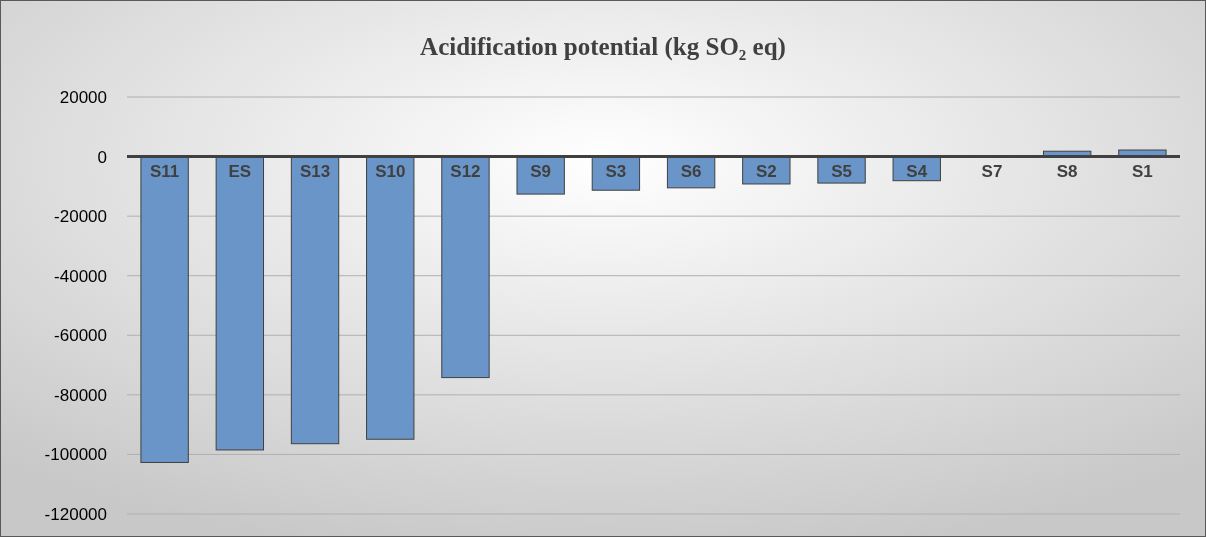 This screenshot has width=1206, height=537. Describe the element at coordinates (390, 171) in the screenshot. I see `x-tick-label: S10` at that location.